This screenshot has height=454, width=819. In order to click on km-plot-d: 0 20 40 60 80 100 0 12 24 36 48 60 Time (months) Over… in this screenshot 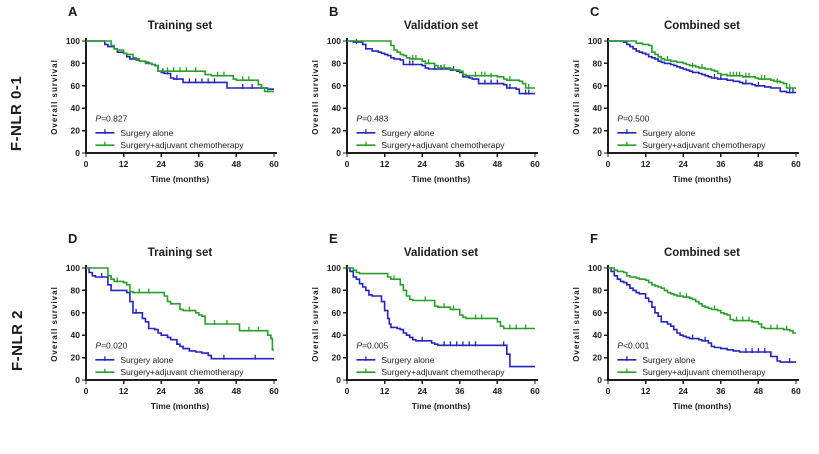, I will do `click(164, 337)`.